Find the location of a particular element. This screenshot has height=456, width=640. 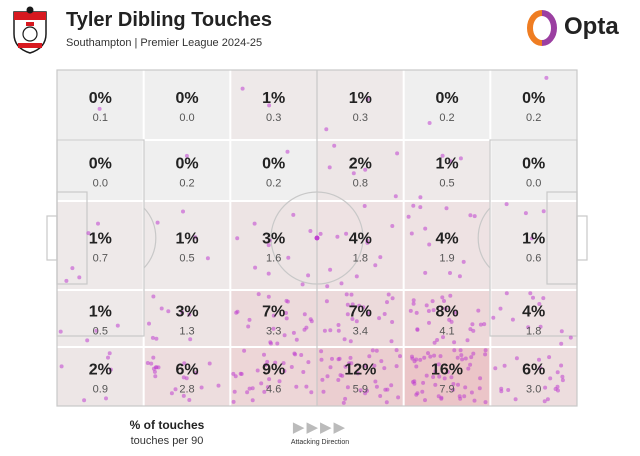

cell-per90-label: 3.0 is located at coordinates (533, 390).